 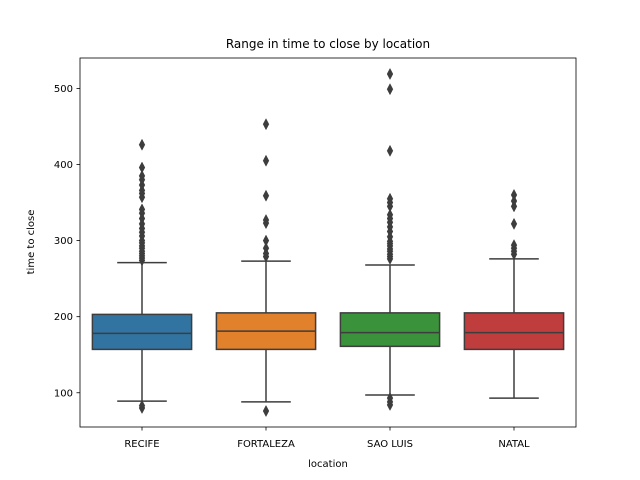 What do you see at coordinates (266, 444) in the screenshot?
I see `x-tick-label: FORTALEZA` at bounding box center [266, 444].